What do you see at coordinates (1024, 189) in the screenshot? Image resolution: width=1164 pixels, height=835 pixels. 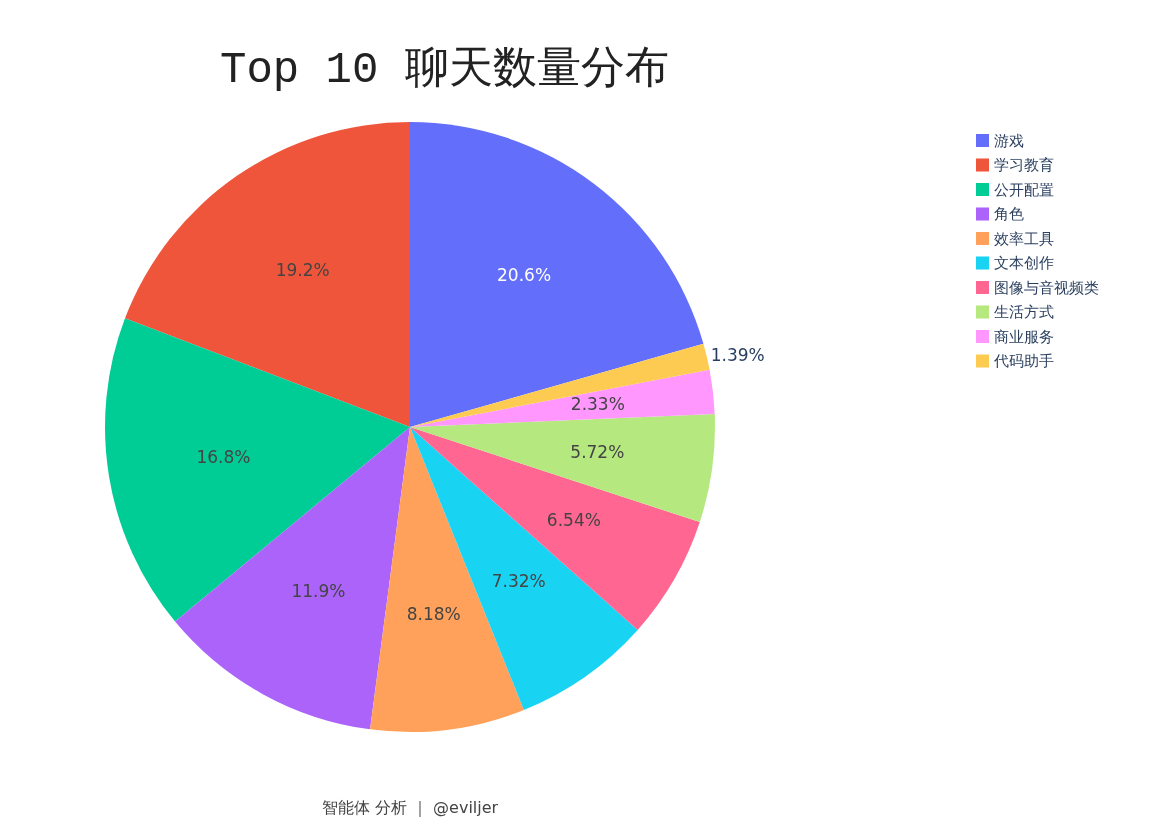 I see `legend-label: 公开配置` at bounding box center [1024, 189].